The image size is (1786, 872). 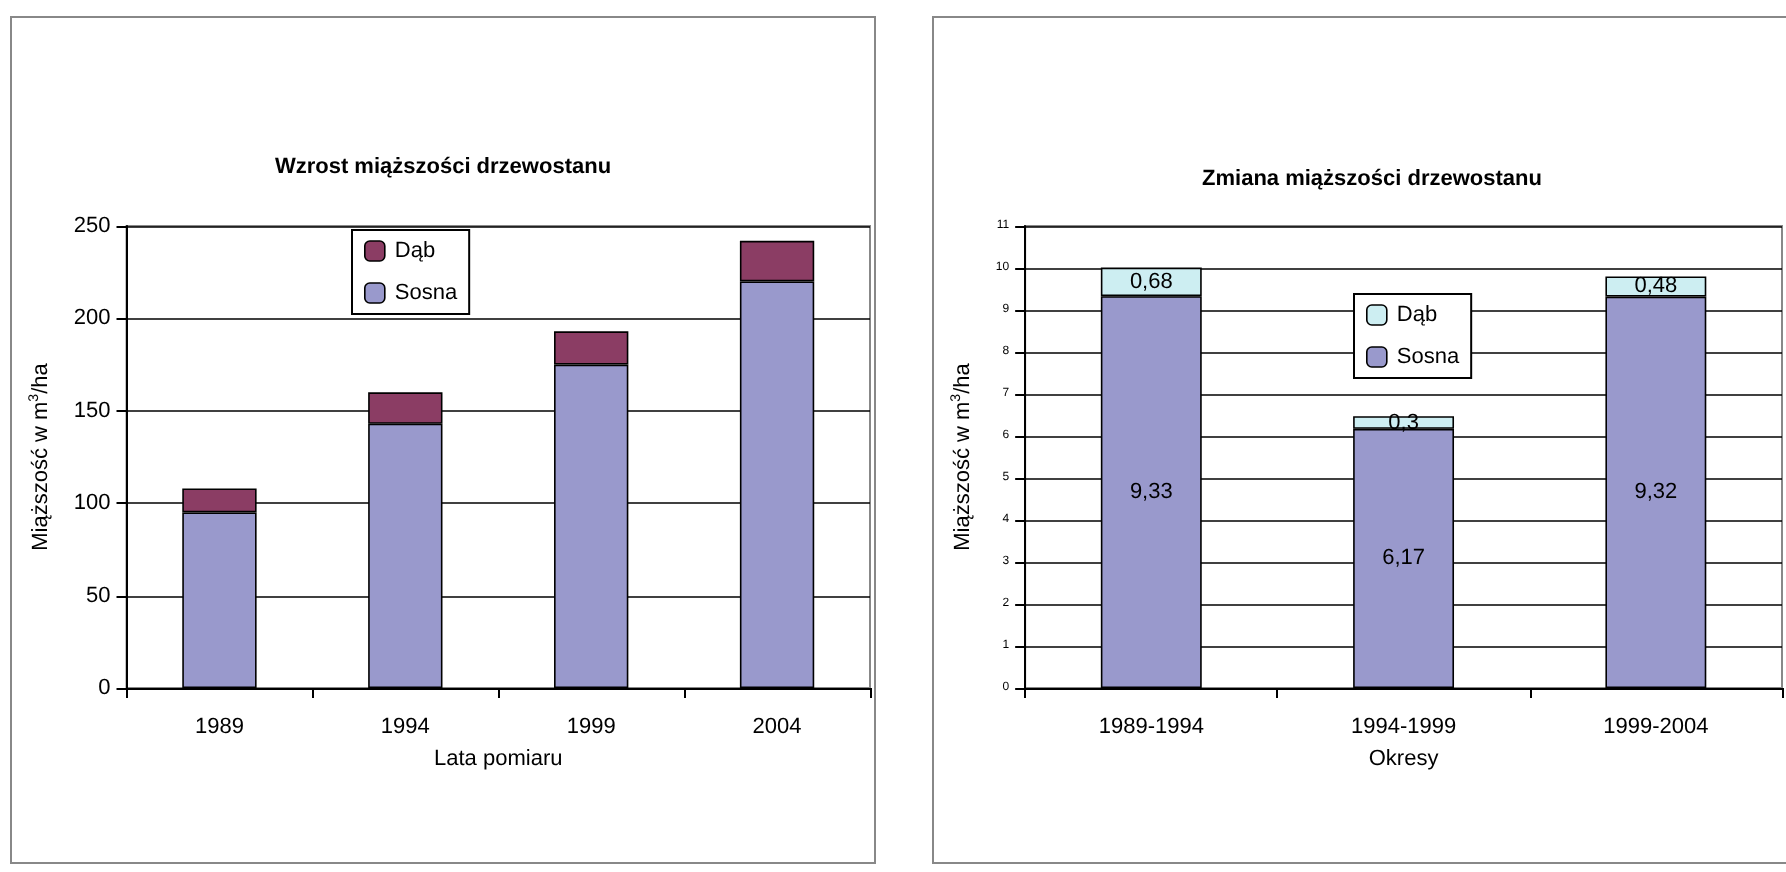 I want to click on x-tick-label: 1989, so click(x=219, y=727).